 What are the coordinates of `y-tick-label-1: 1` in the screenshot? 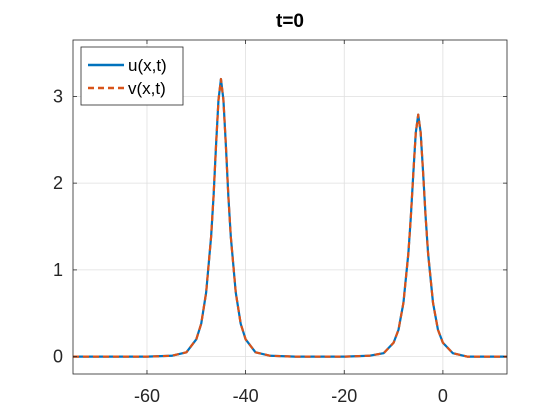 It's located at (58, 270).